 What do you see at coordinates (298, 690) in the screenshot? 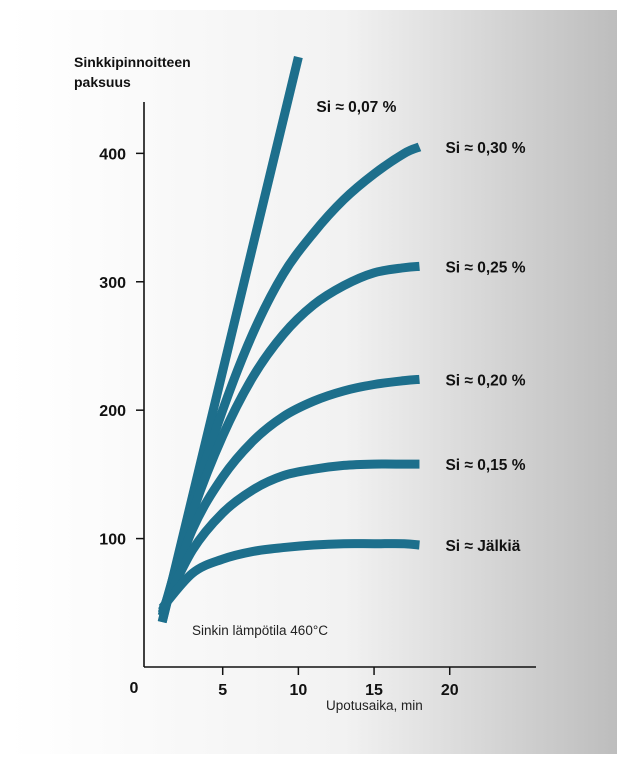
I see `x-tick-label: 10` at bounding box center [298, 690].